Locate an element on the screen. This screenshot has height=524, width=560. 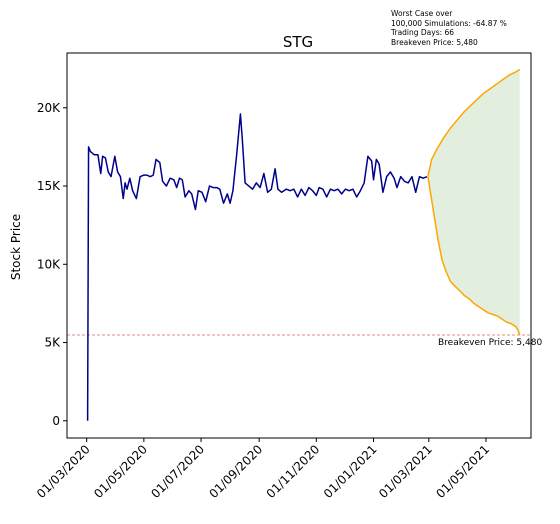
y-tick-label: 20K is located at coordinates (49, 108).